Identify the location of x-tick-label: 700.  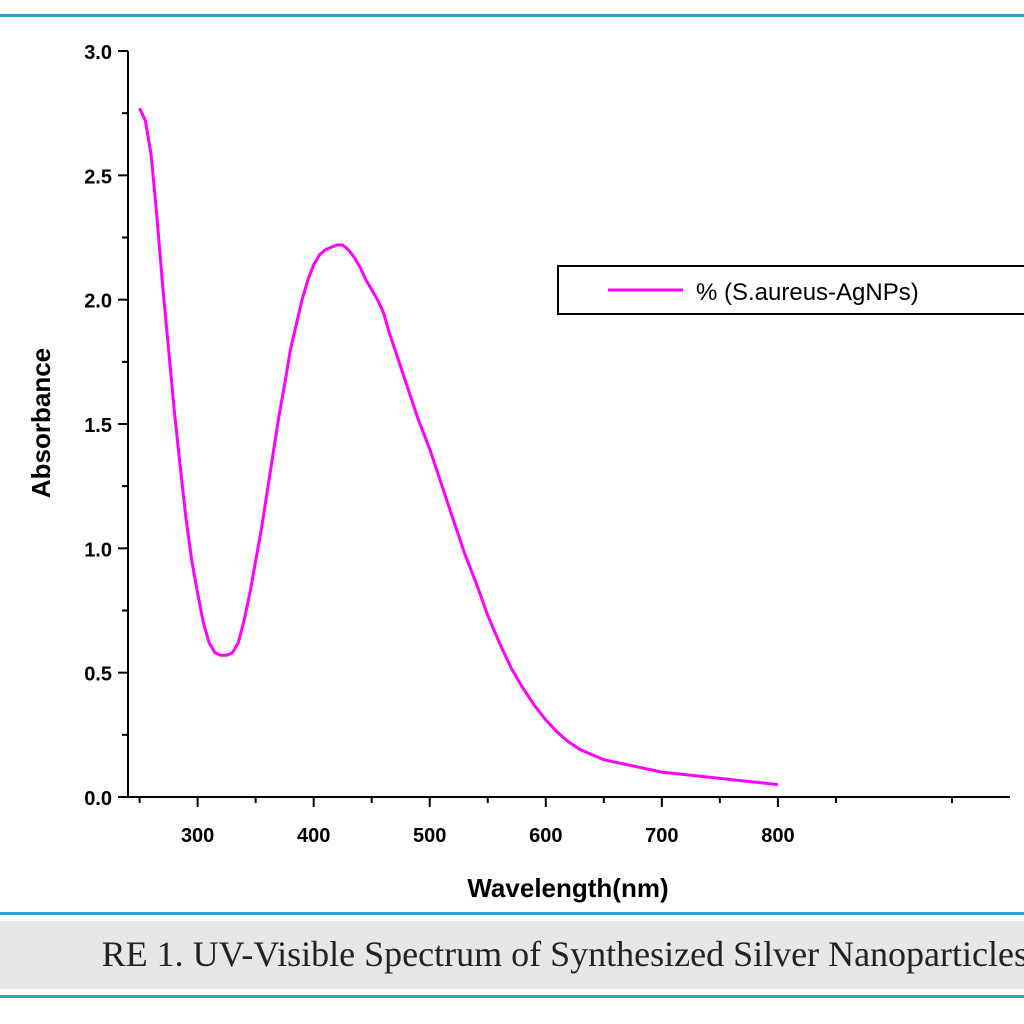
(661, 836).